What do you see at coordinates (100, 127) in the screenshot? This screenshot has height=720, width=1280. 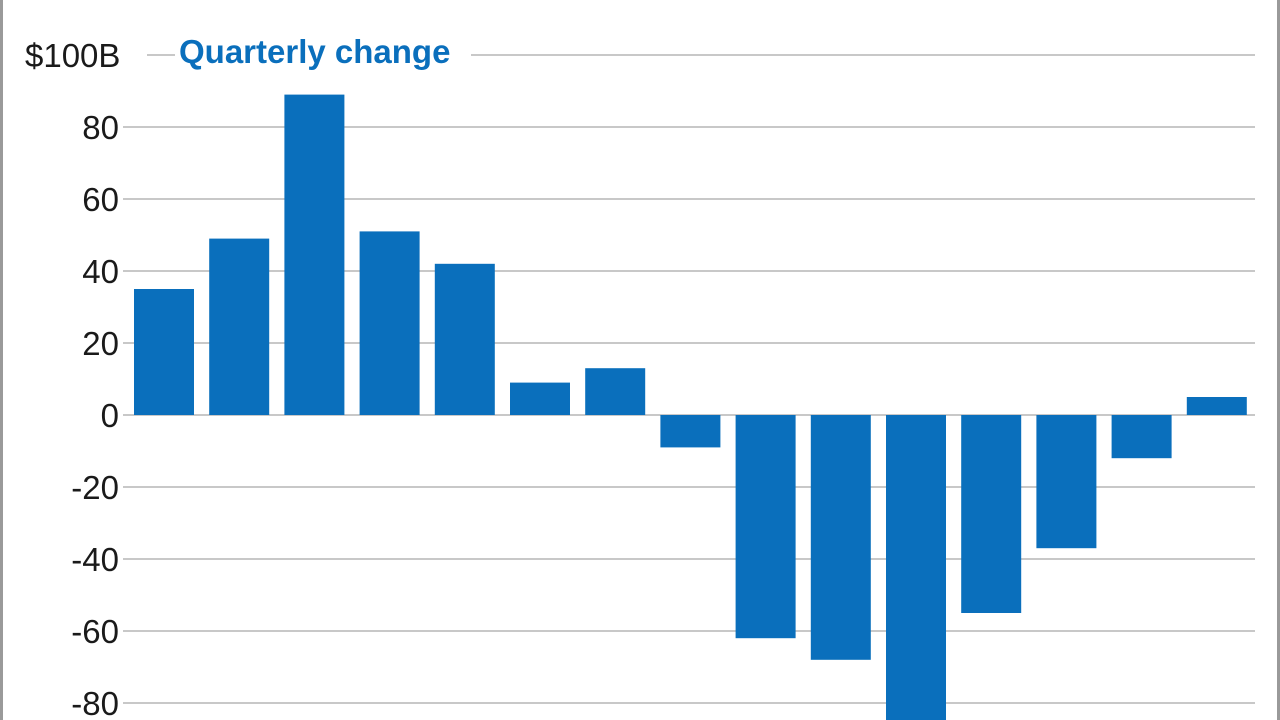 I see `y-tick-label: 80` at bounding box center [100, 127].